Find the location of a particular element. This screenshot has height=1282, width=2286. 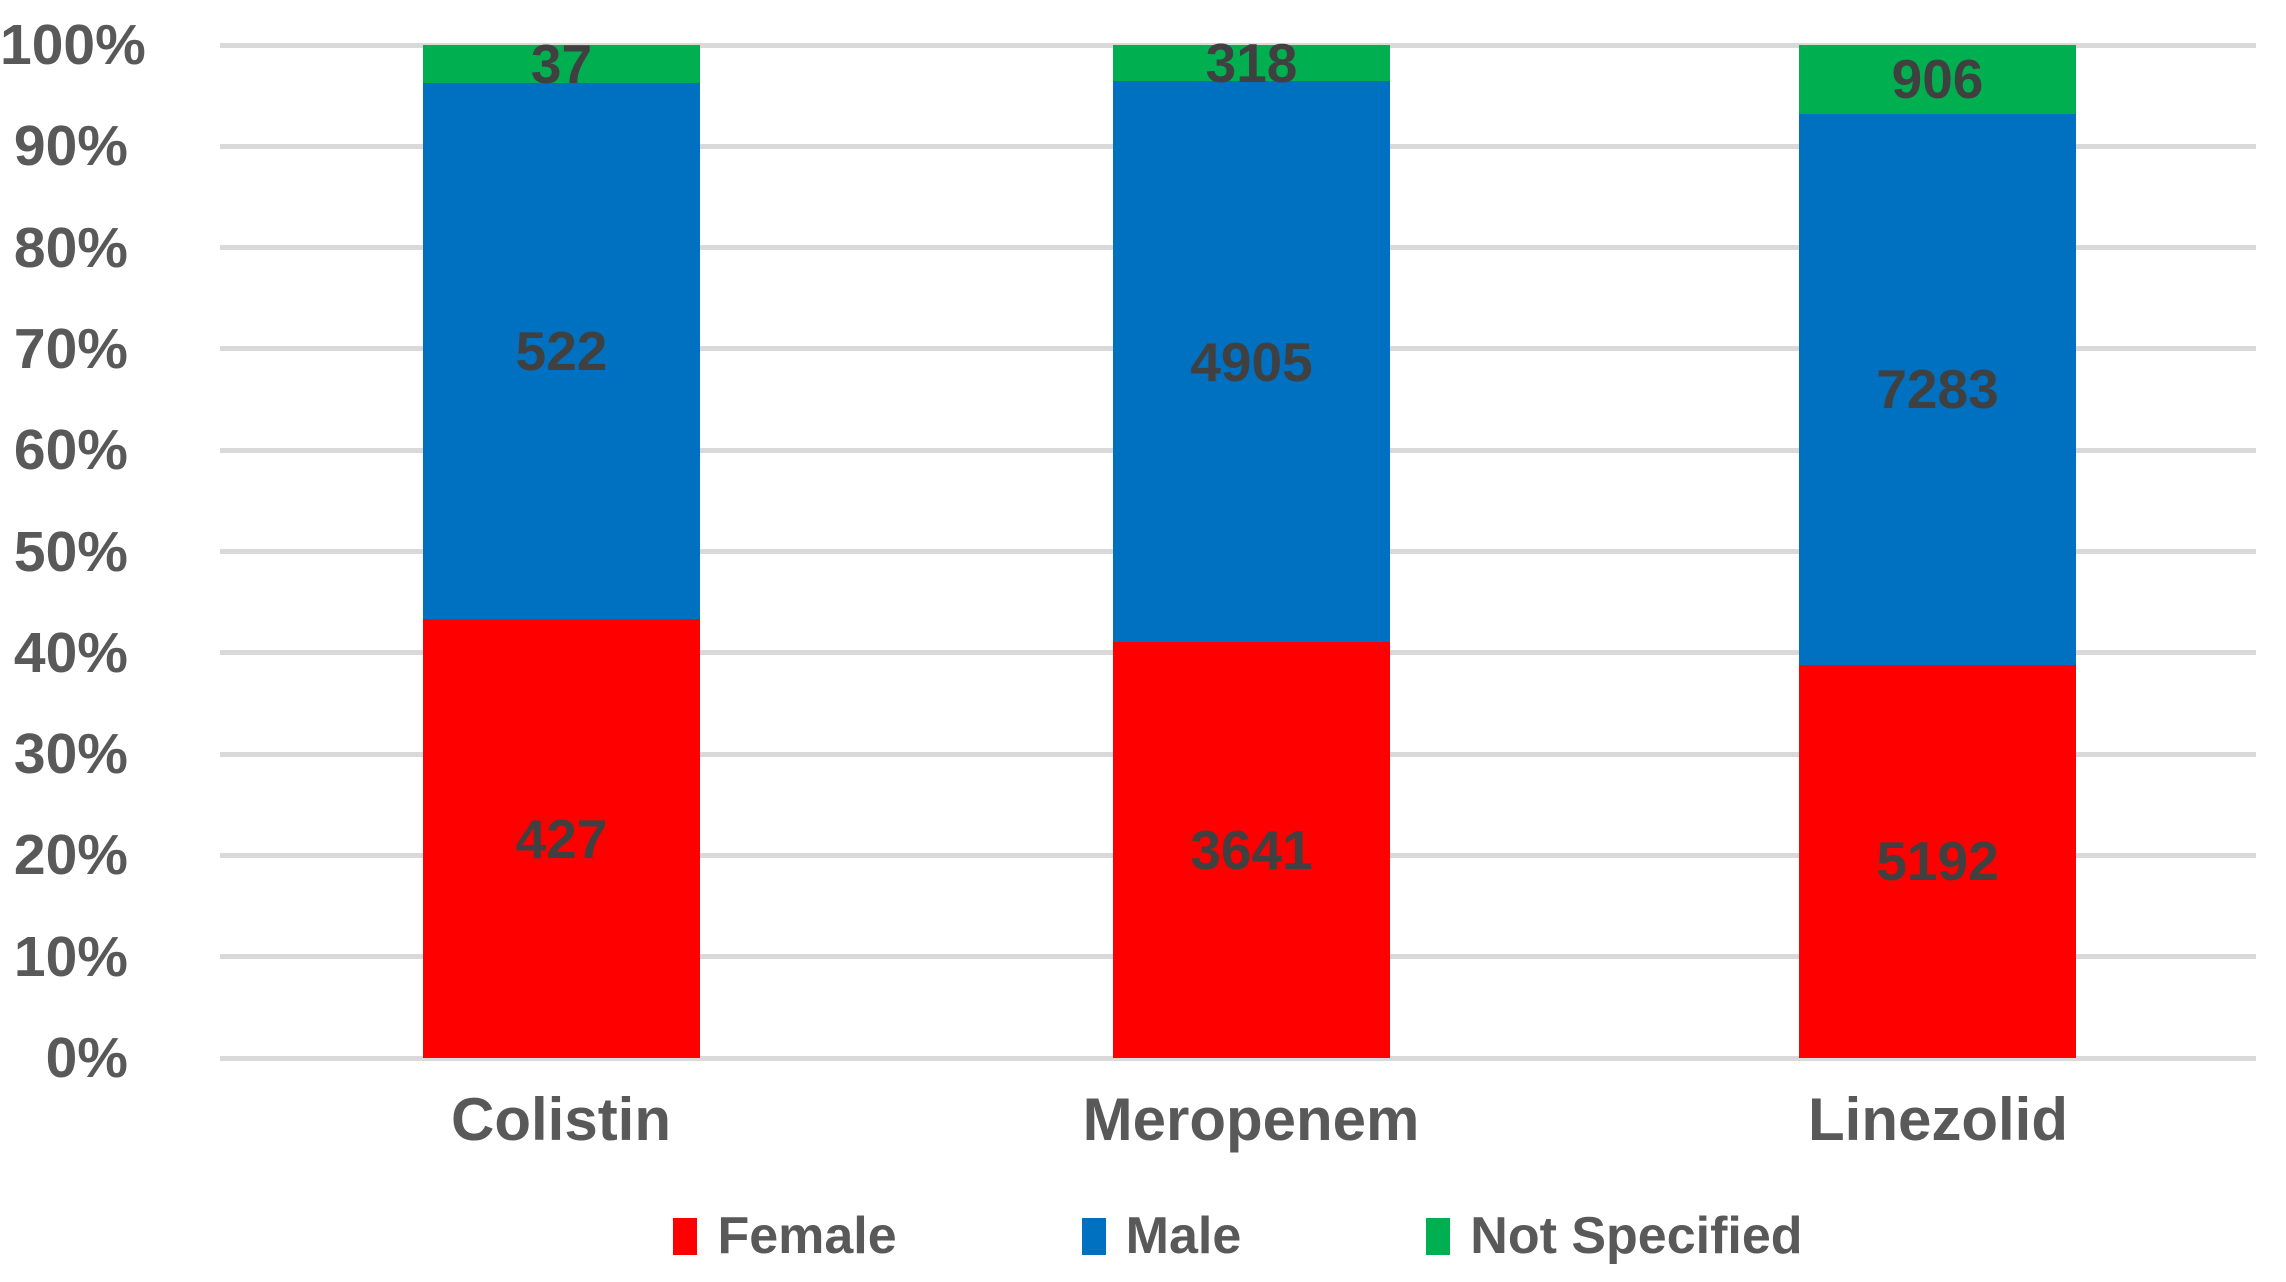

bar-meropenem: 318 4905 3641 is located at coordinates (1251, 545).